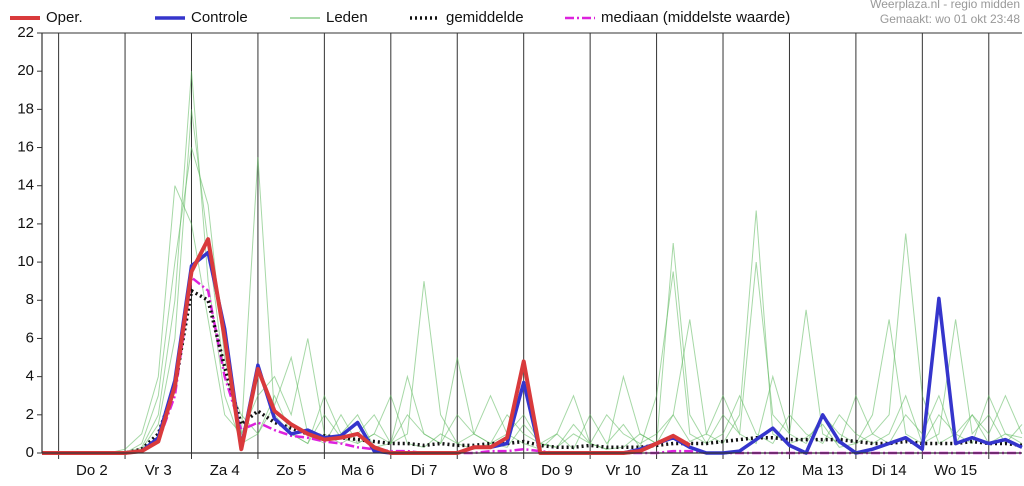 This screenshot has height=486, width=1024. What do you see at coordinates (25, 223) in the screenshot?
I see `y-tick-label: 12` at bounding box center [25, 223].